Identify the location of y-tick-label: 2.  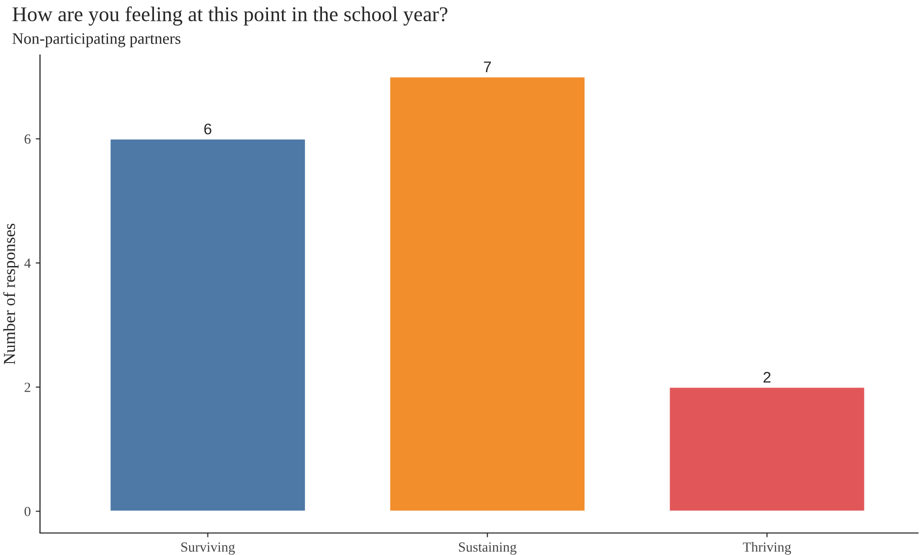
(27, 387).